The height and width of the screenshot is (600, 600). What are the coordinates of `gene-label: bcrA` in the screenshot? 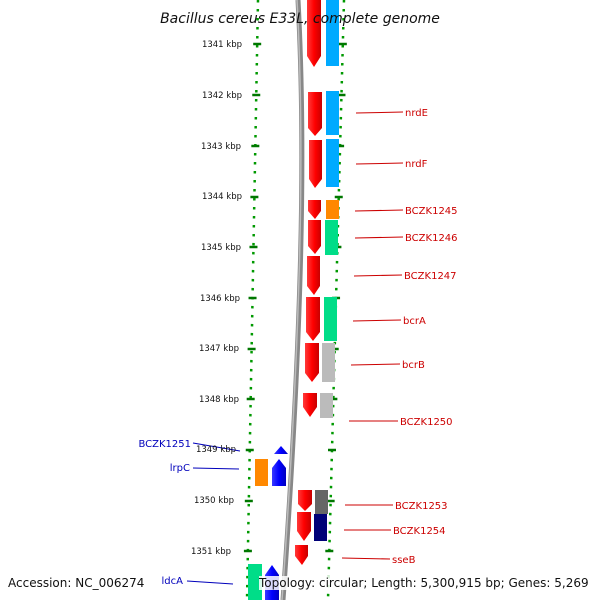 It's located at (414, 321).